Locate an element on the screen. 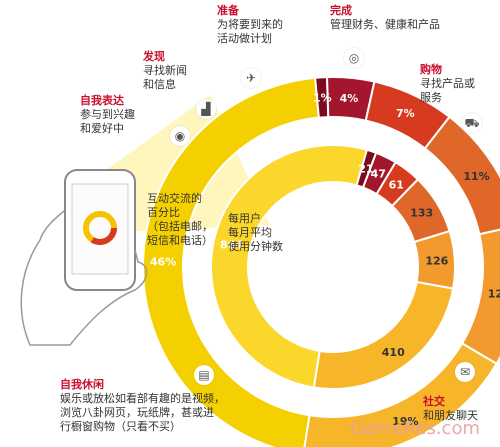 This screenshot has height=447, width=500. outer-value-label-3: 7% is located at coordinates (405, 113).